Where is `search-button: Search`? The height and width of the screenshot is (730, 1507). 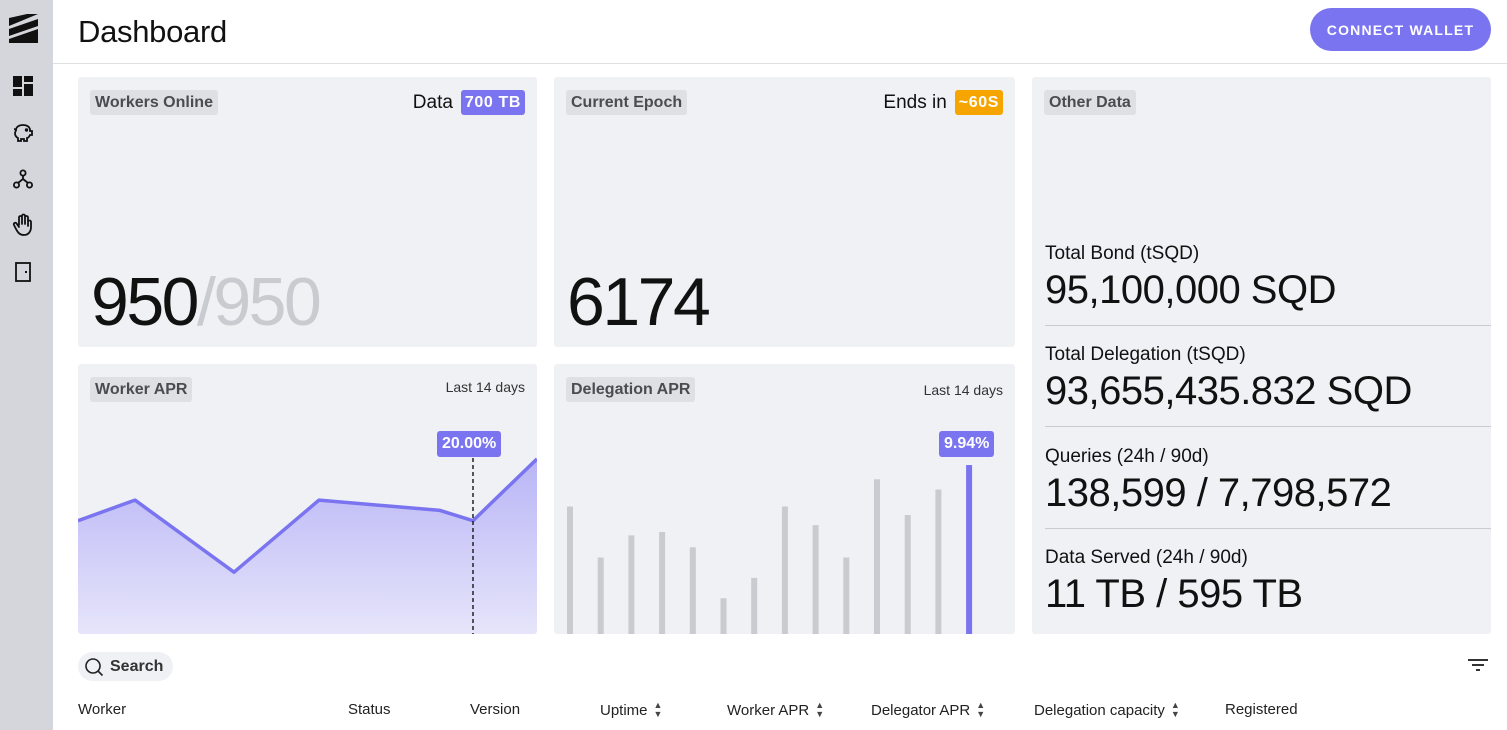 search-button: Search is located at coordinates (126, 666).